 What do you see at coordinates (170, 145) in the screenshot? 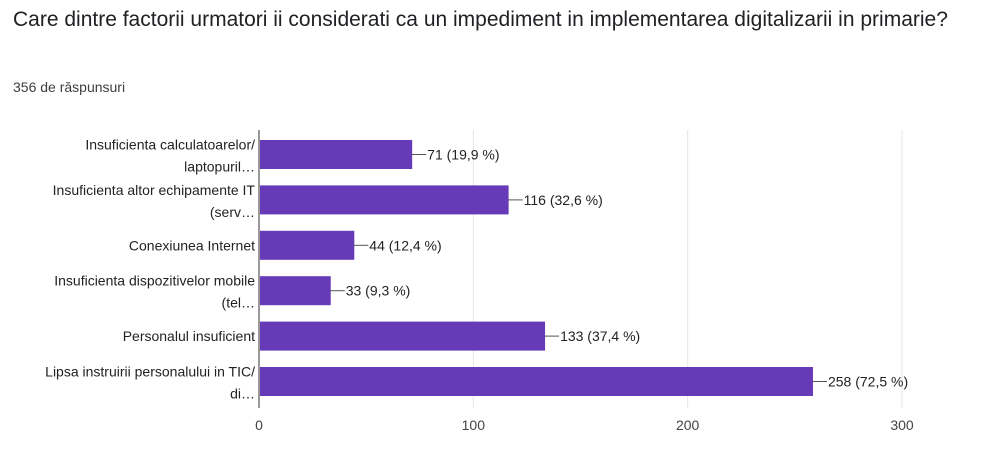
I see `category-label: Insuficienta calculatoarelor/` at bounding box center [170, 145].